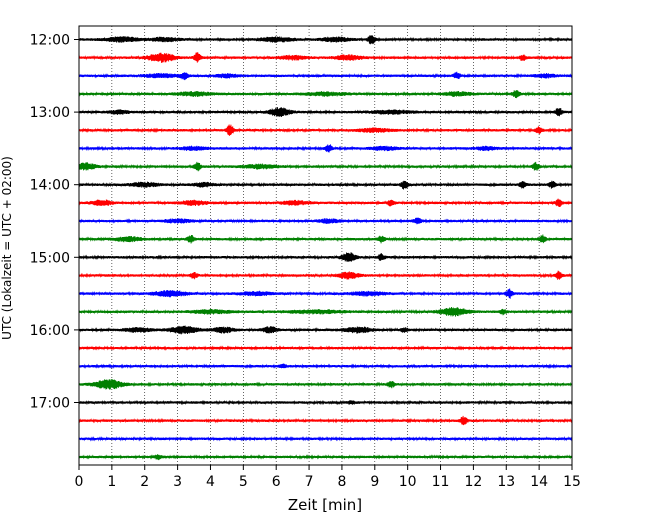 The height and width of the screenshot is (520, 650). What do you see at coordinates (50, 404) in the screenshot?
I see `y-tick-label-5: 17:00` at bounding box center [50, 404].